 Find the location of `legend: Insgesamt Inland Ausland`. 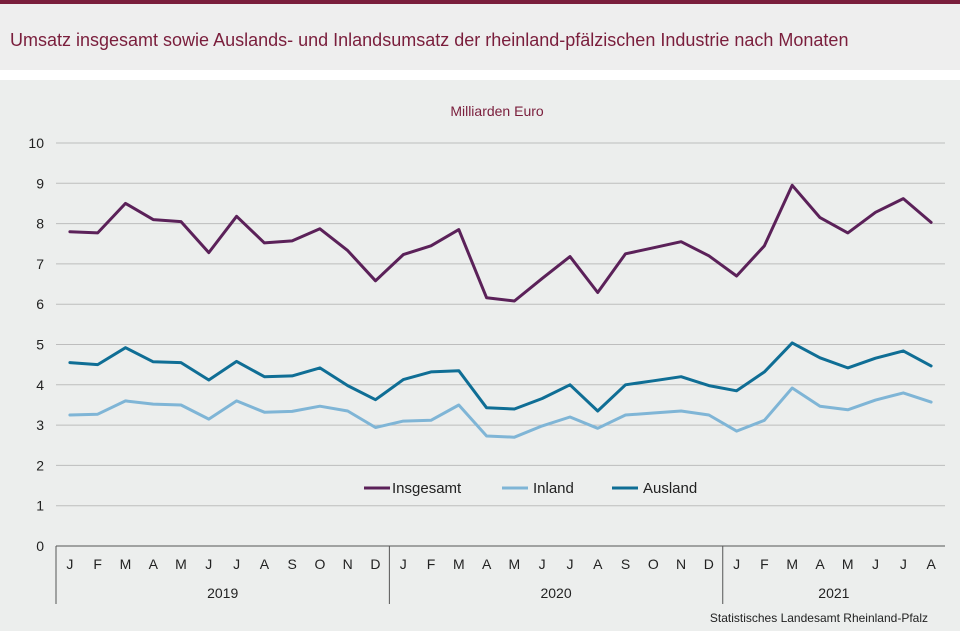

legend: Insgesamt Inland Ausland is located at coordinates (530, 488).